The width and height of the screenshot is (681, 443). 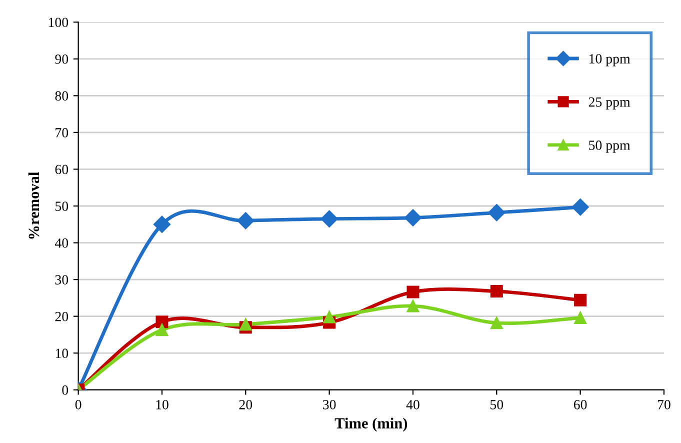 What do you see at coordinates (371, 425) in the screenshot?
I see `x-axis-title: Time (min)` at bounding box center [371, 425].